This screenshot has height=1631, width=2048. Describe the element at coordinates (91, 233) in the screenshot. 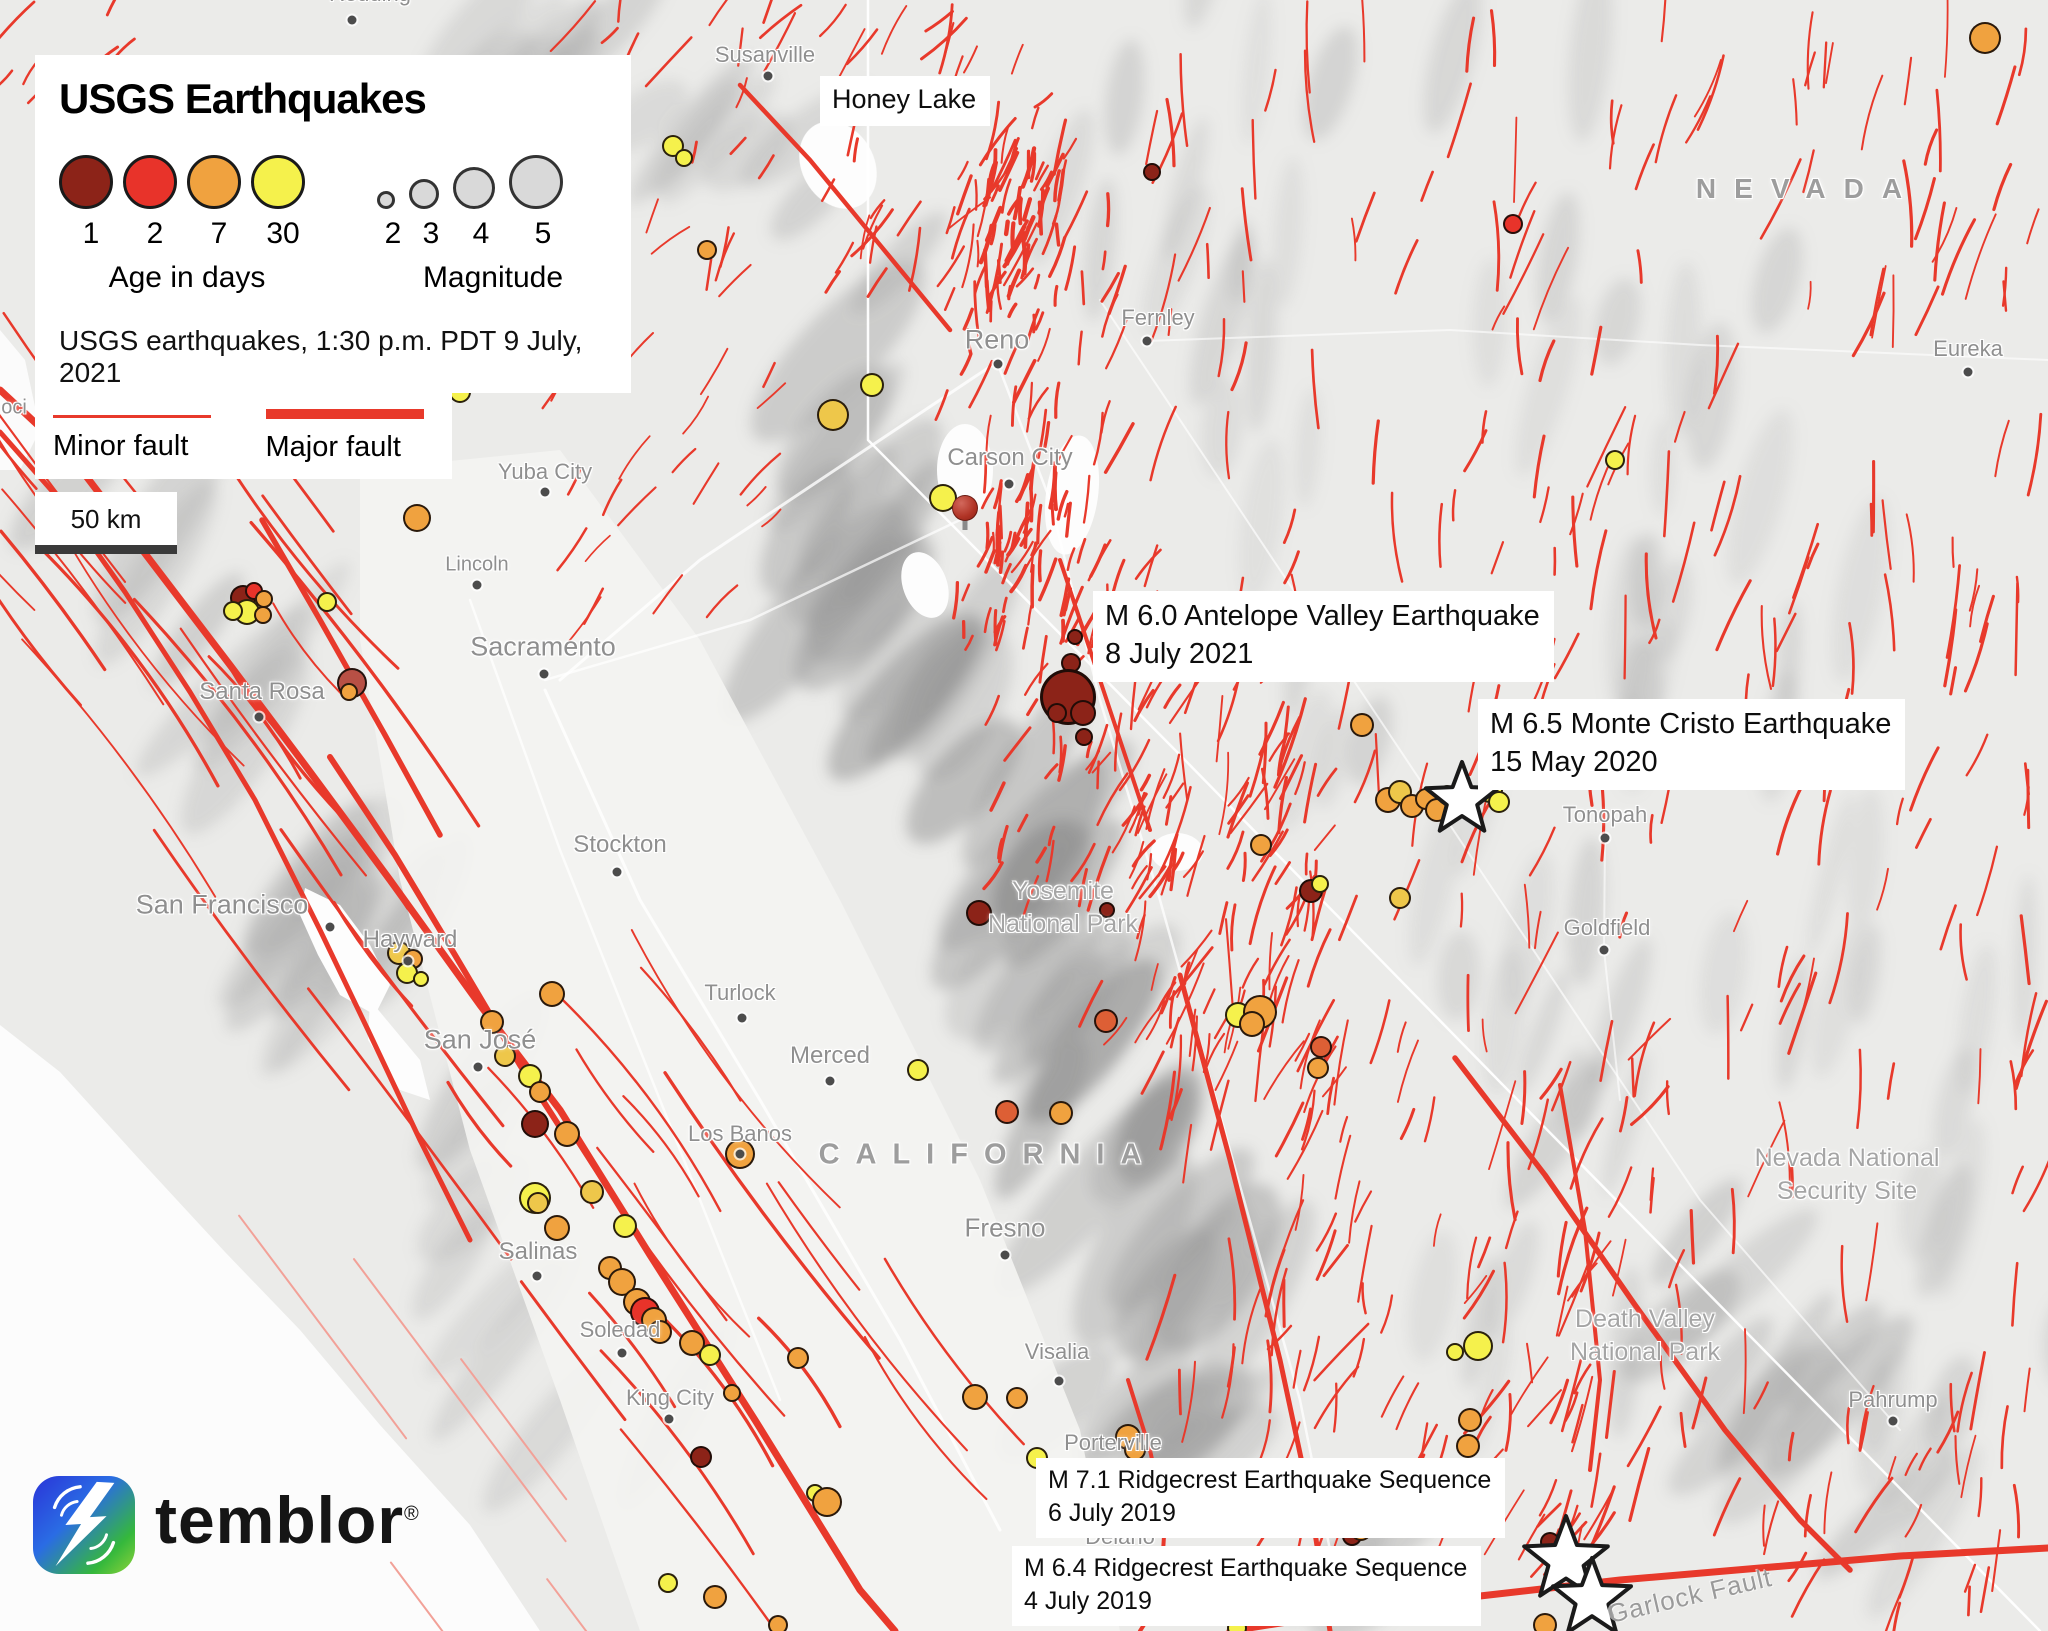

I see `legend-age-value: 1` at that location.